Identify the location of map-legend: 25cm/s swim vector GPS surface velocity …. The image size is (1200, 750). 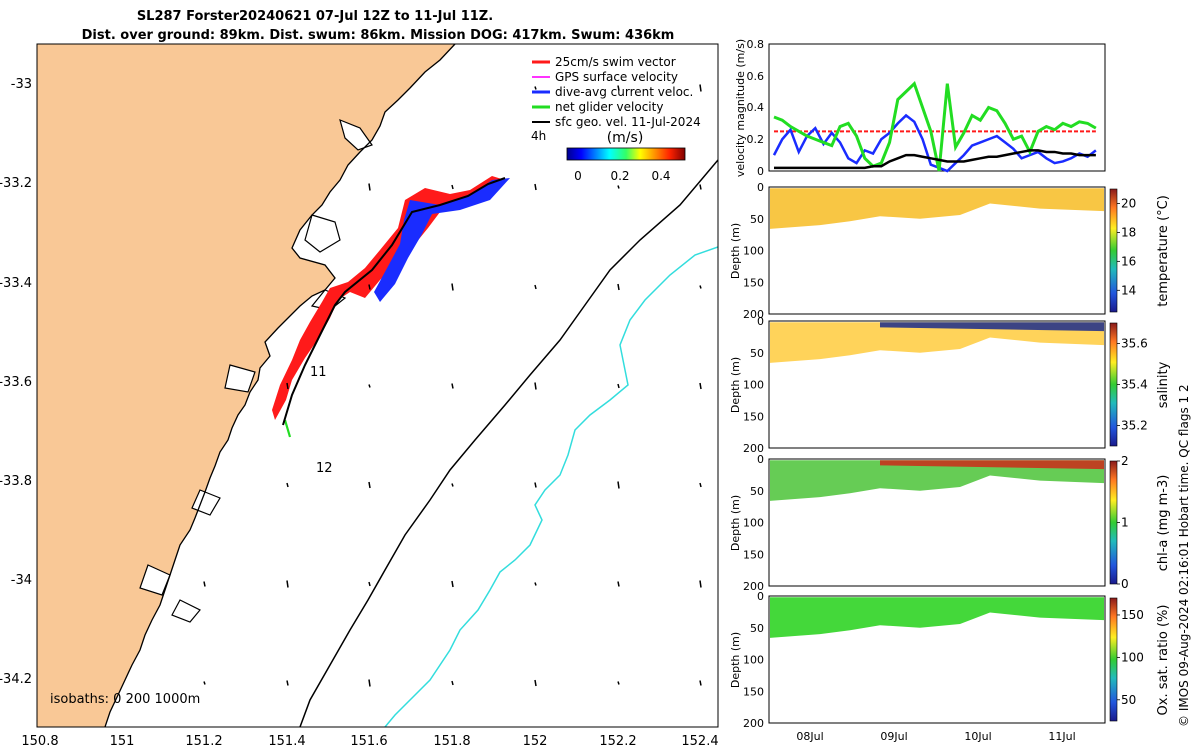
(616, 119).